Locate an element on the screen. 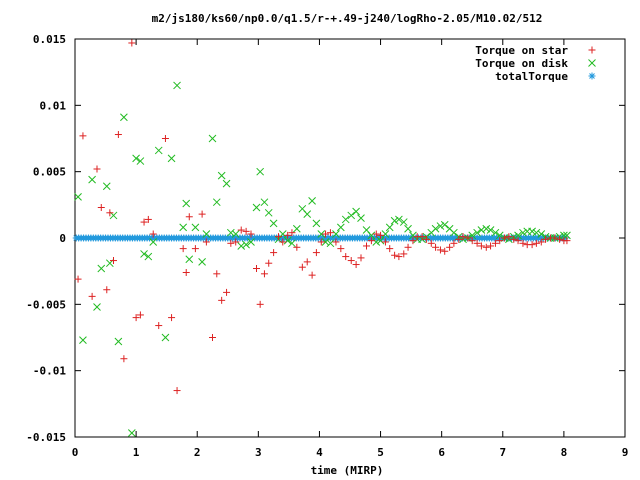 The image size is (640, 480). x-tick-label: 0 is located at coordinates (75, 452).